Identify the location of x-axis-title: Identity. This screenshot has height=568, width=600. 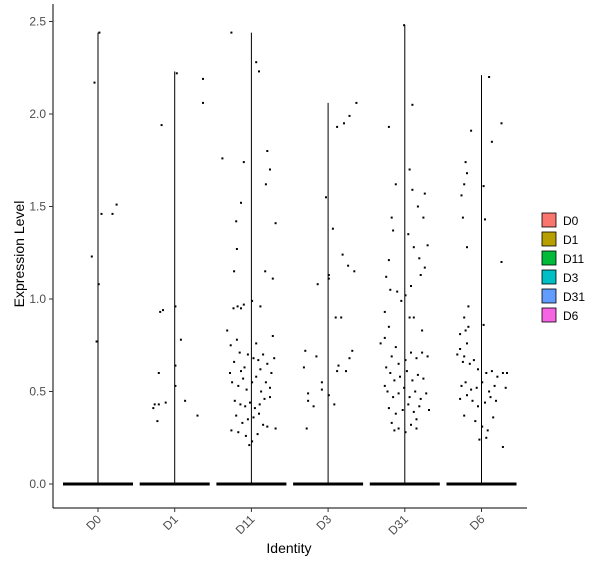
(288, 548).